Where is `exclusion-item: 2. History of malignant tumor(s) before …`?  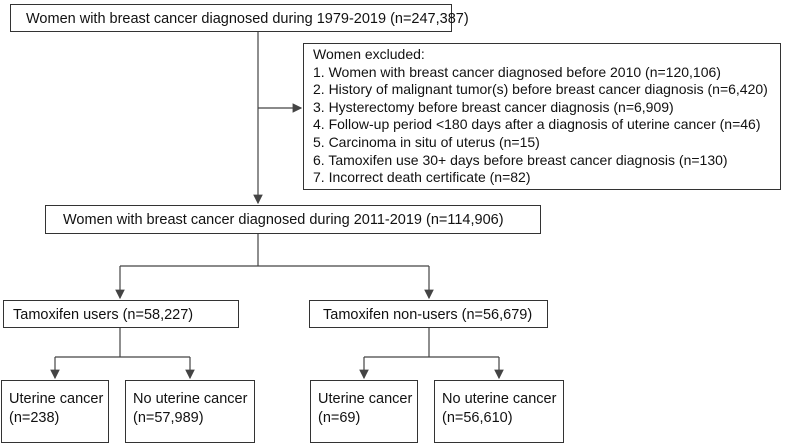
exclusion-item: 2. History of malignant tumor(s) before … is located at coordinates (540, 89).